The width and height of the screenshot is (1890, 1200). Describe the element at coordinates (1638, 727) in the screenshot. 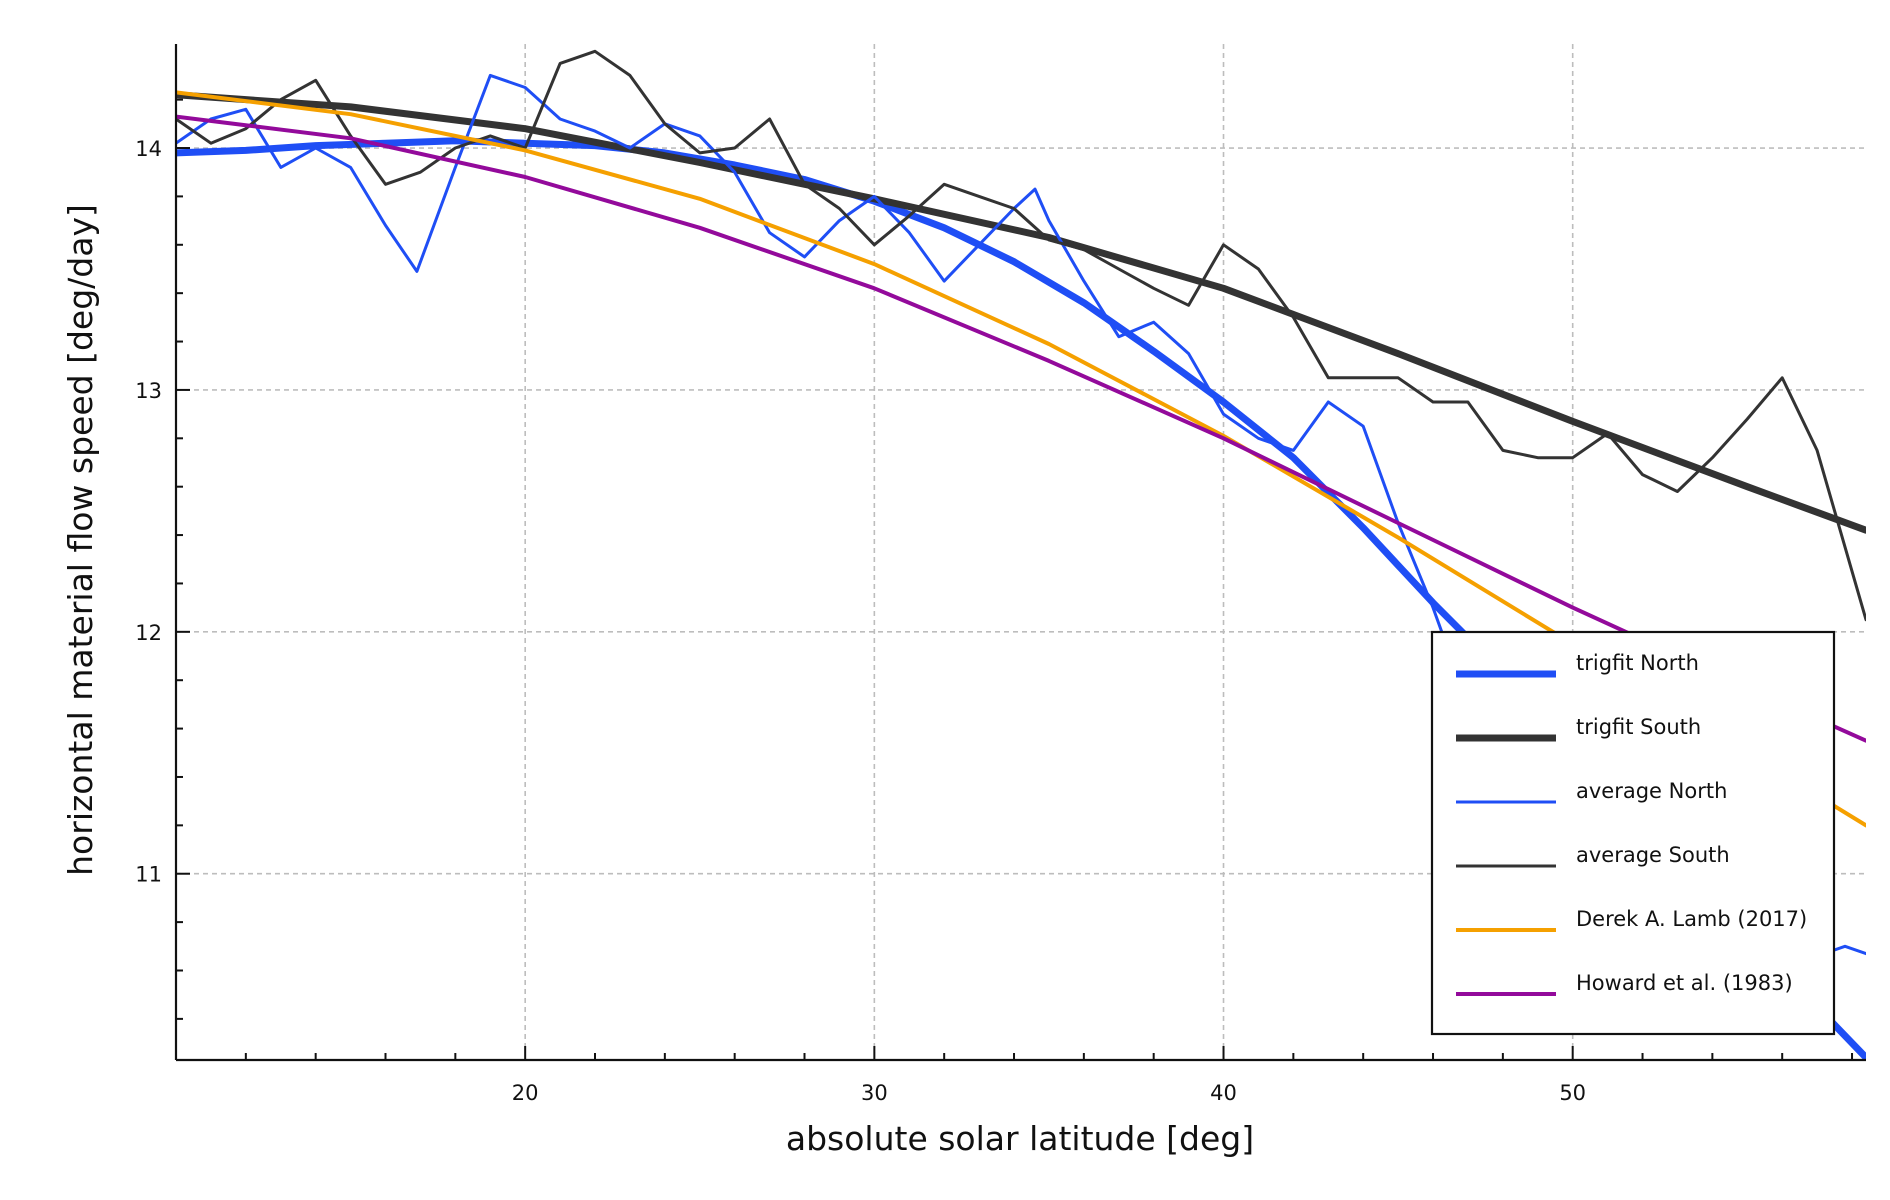

I see `legend-label-trigfit-south: trigfit South` at that location.